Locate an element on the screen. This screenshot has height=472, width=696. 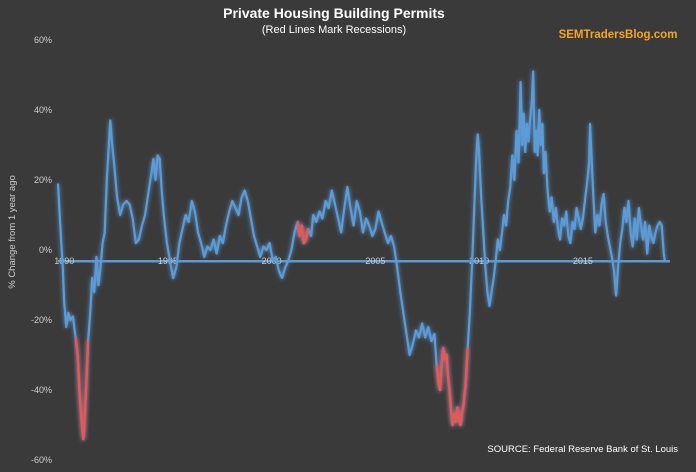
y-tick-label: 20% is located at coordinates (43, 180).